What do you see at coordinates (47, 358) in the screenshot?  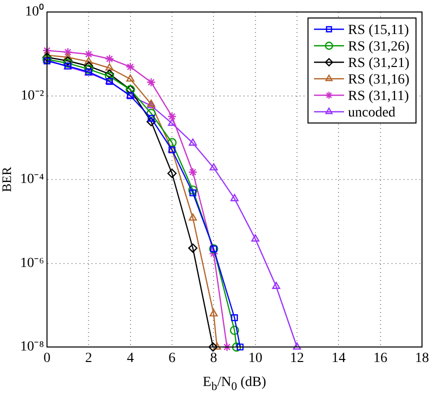 I see `x-tick-label: 0` at bounding box center [47, 358].